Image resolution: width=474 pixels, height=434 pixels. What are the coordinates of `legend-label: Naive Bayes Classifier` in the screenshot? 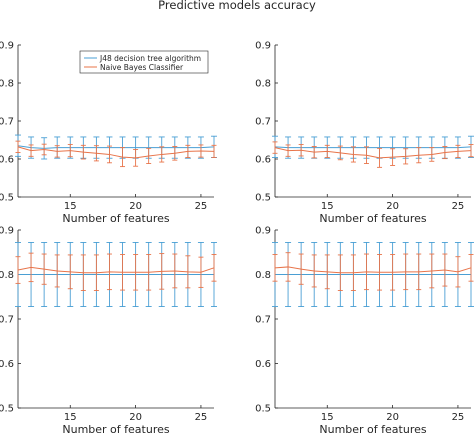 It's located at (142, 67).